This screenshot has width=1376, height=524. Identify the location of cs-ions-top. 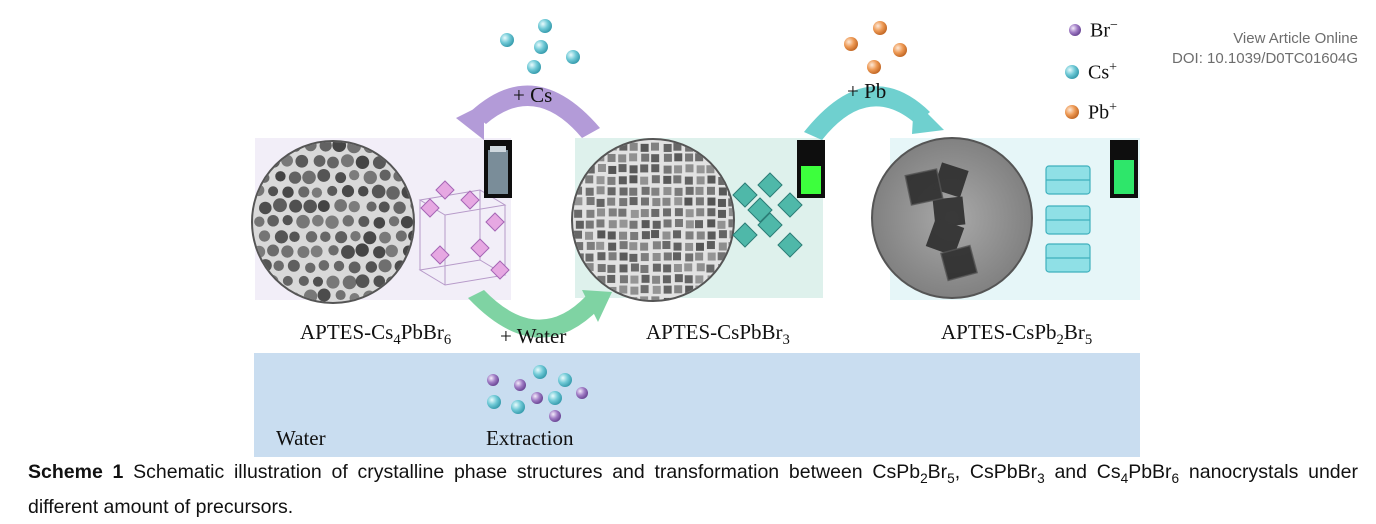
(540, 46).